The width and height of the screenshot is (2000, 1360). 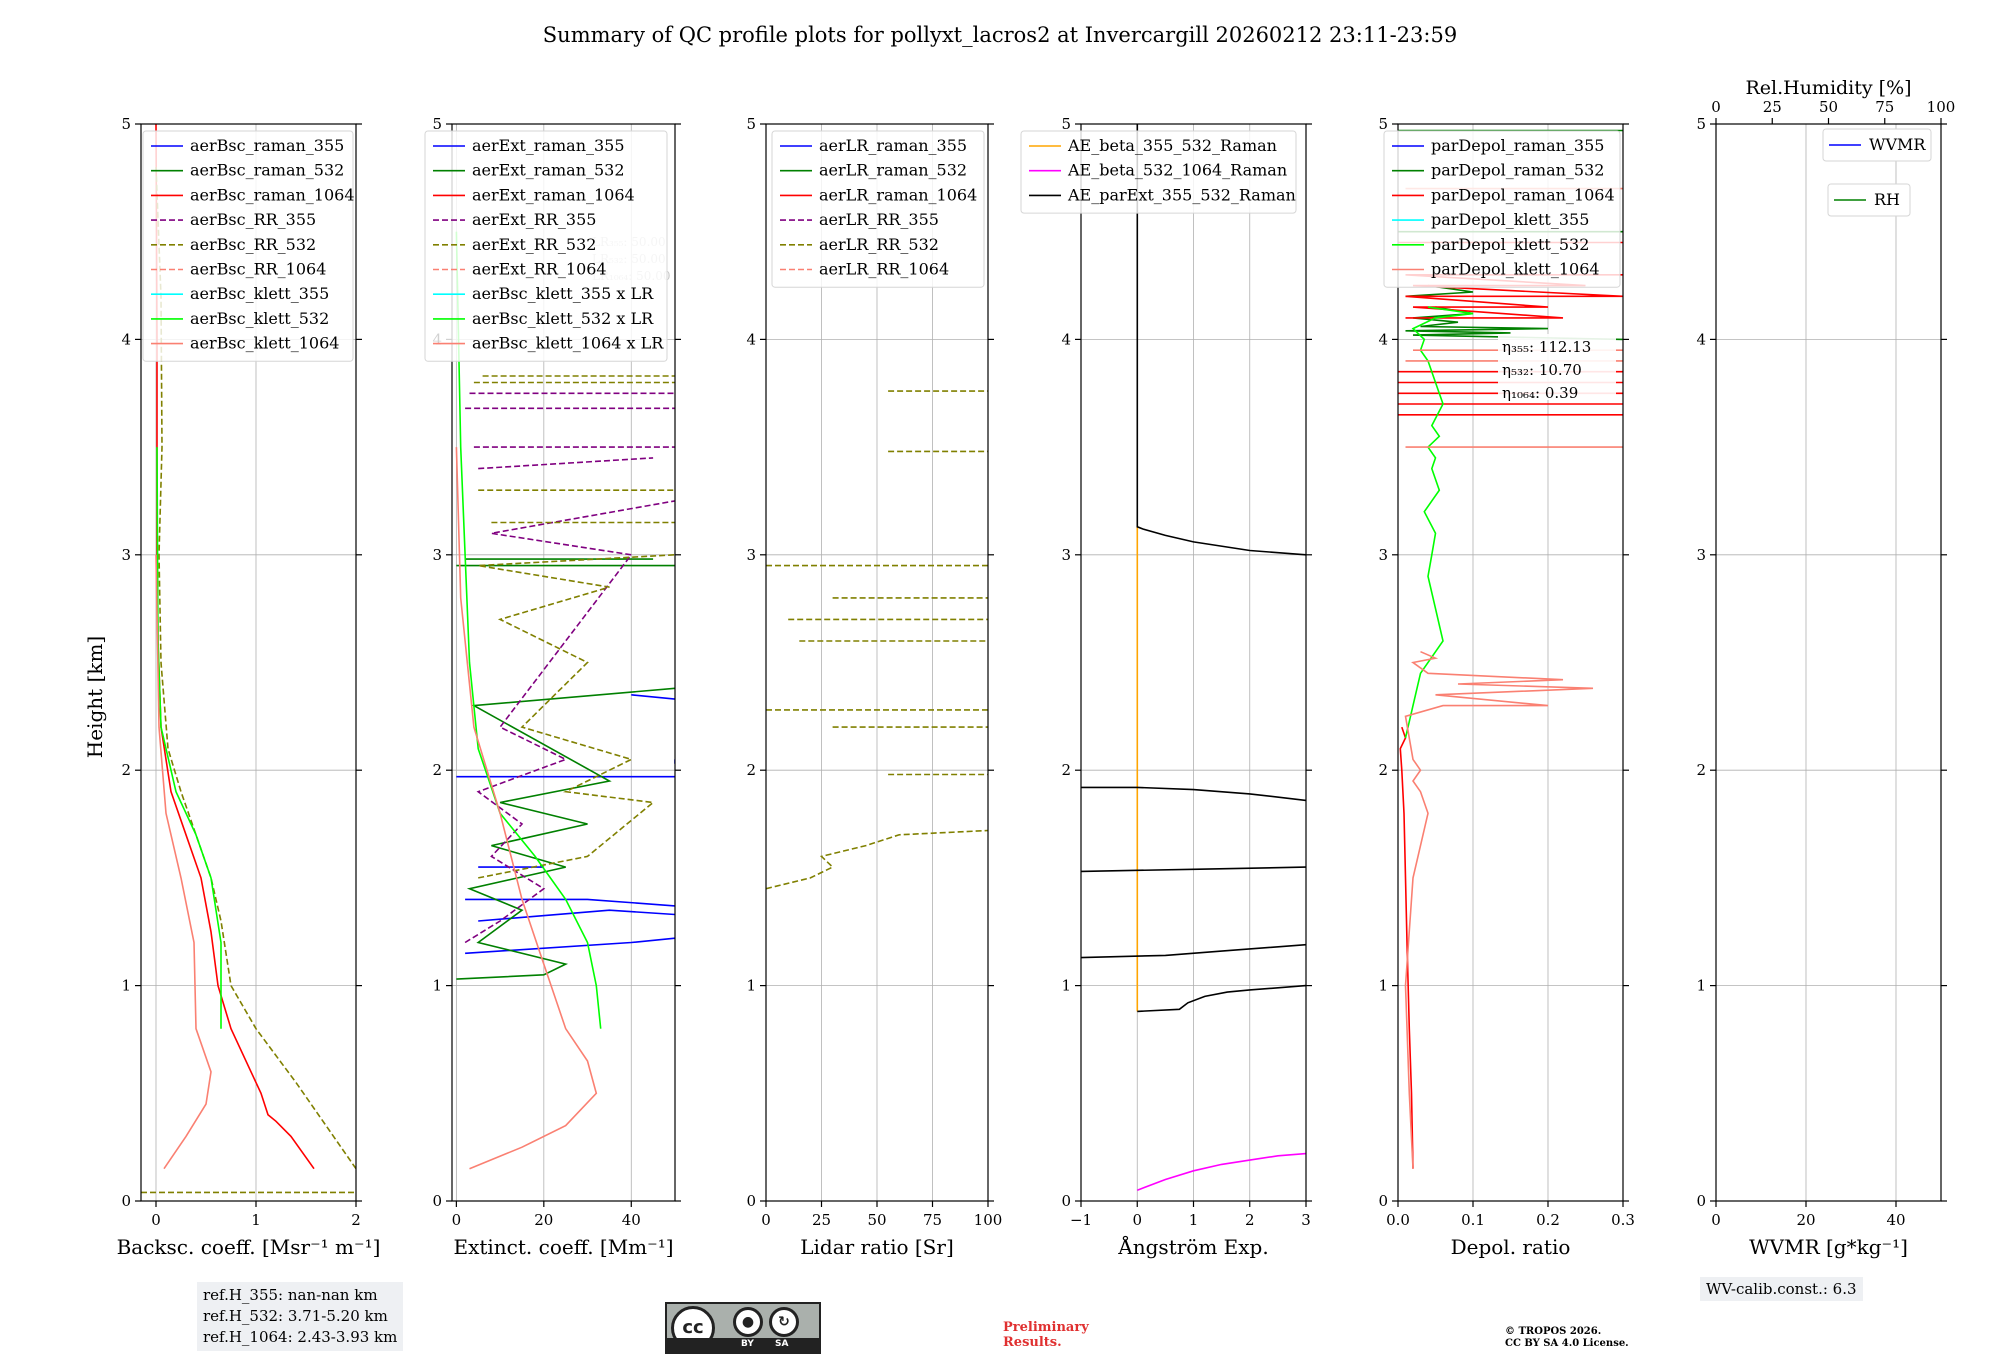 I want to click on legend-label: aerBsc_RR_1064, so click(x=258, y=269).